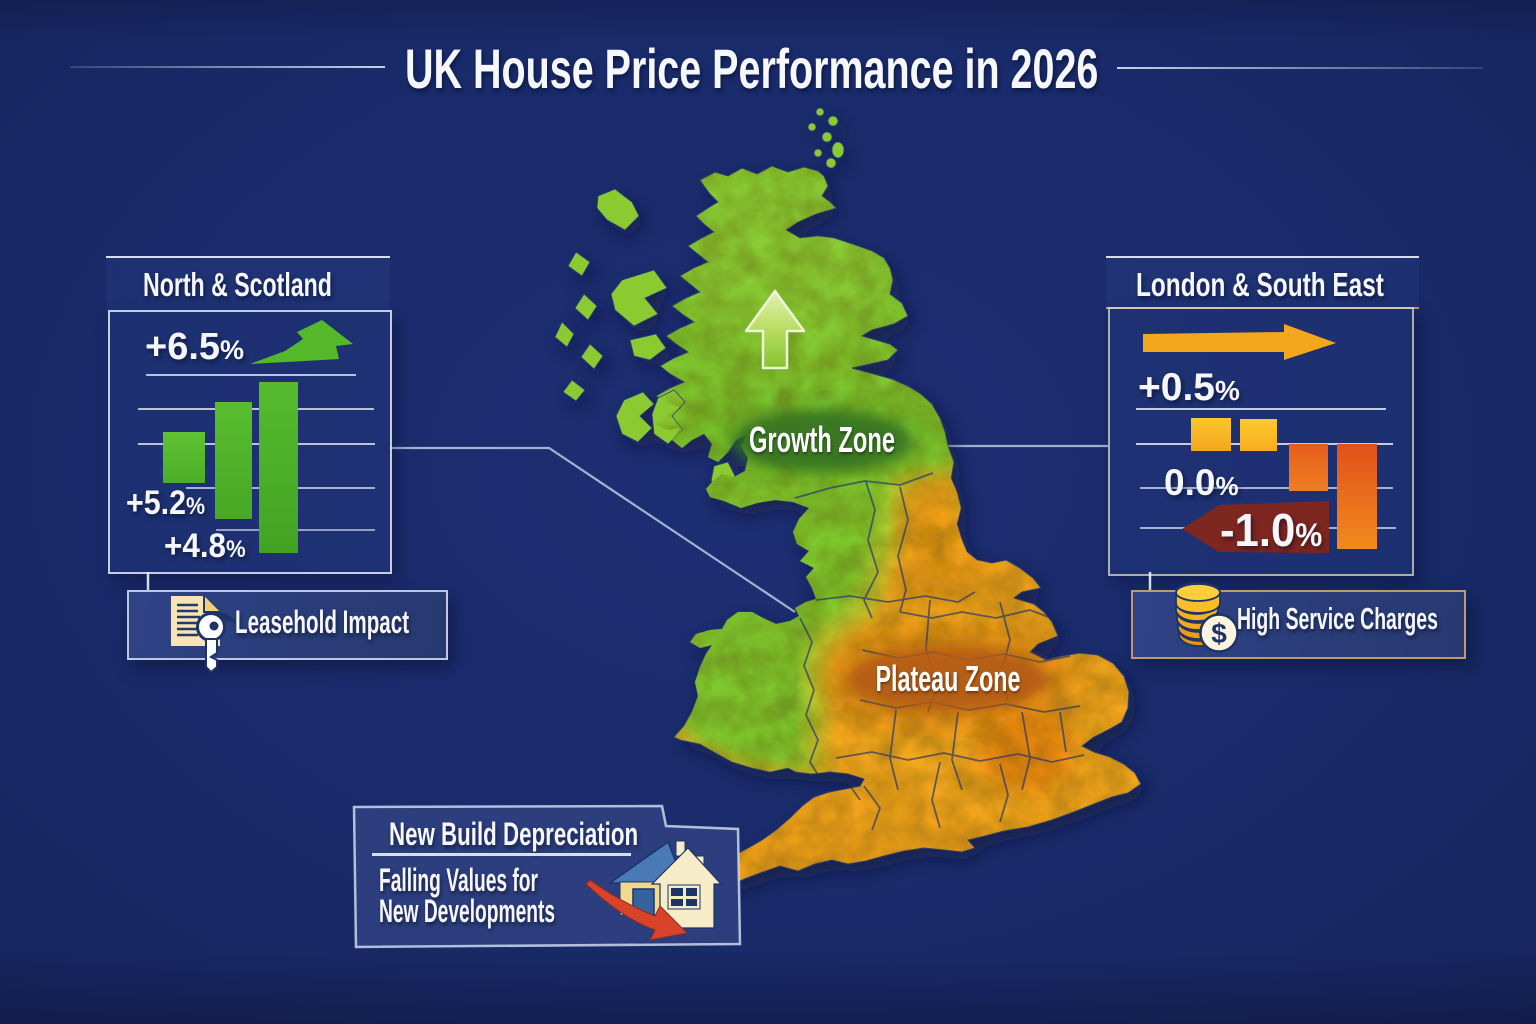  I want to click on svg-text: Growth Zone, so click(822, 439).